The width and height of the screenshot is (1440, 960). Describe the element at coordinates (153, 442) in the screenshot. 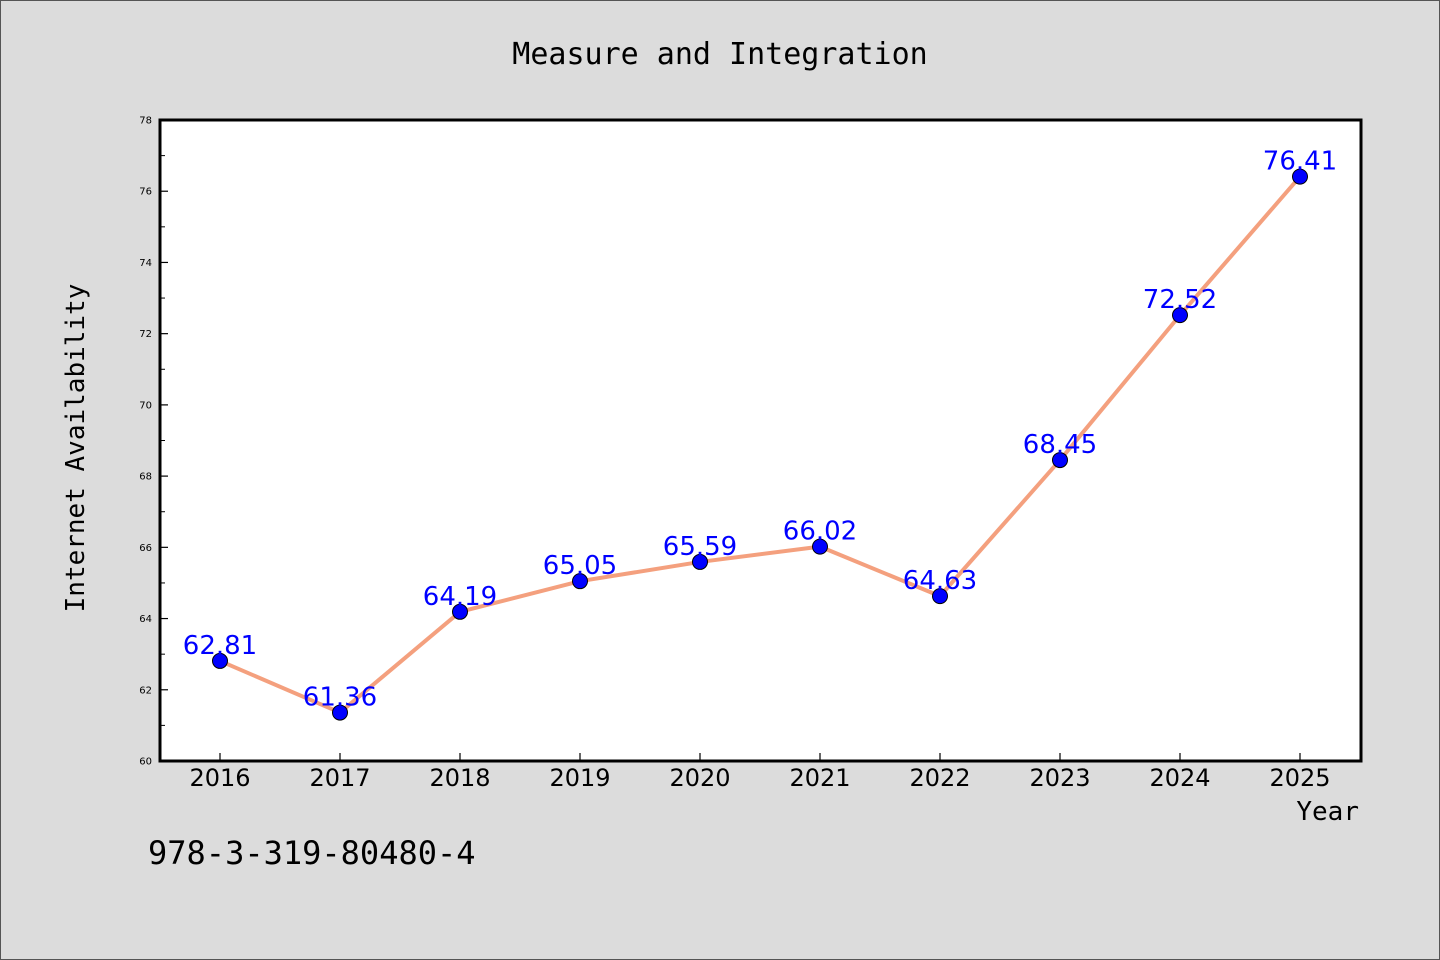

I see `y-axis: 60 62 64 66 68 70 72 74 76 78` at that location.